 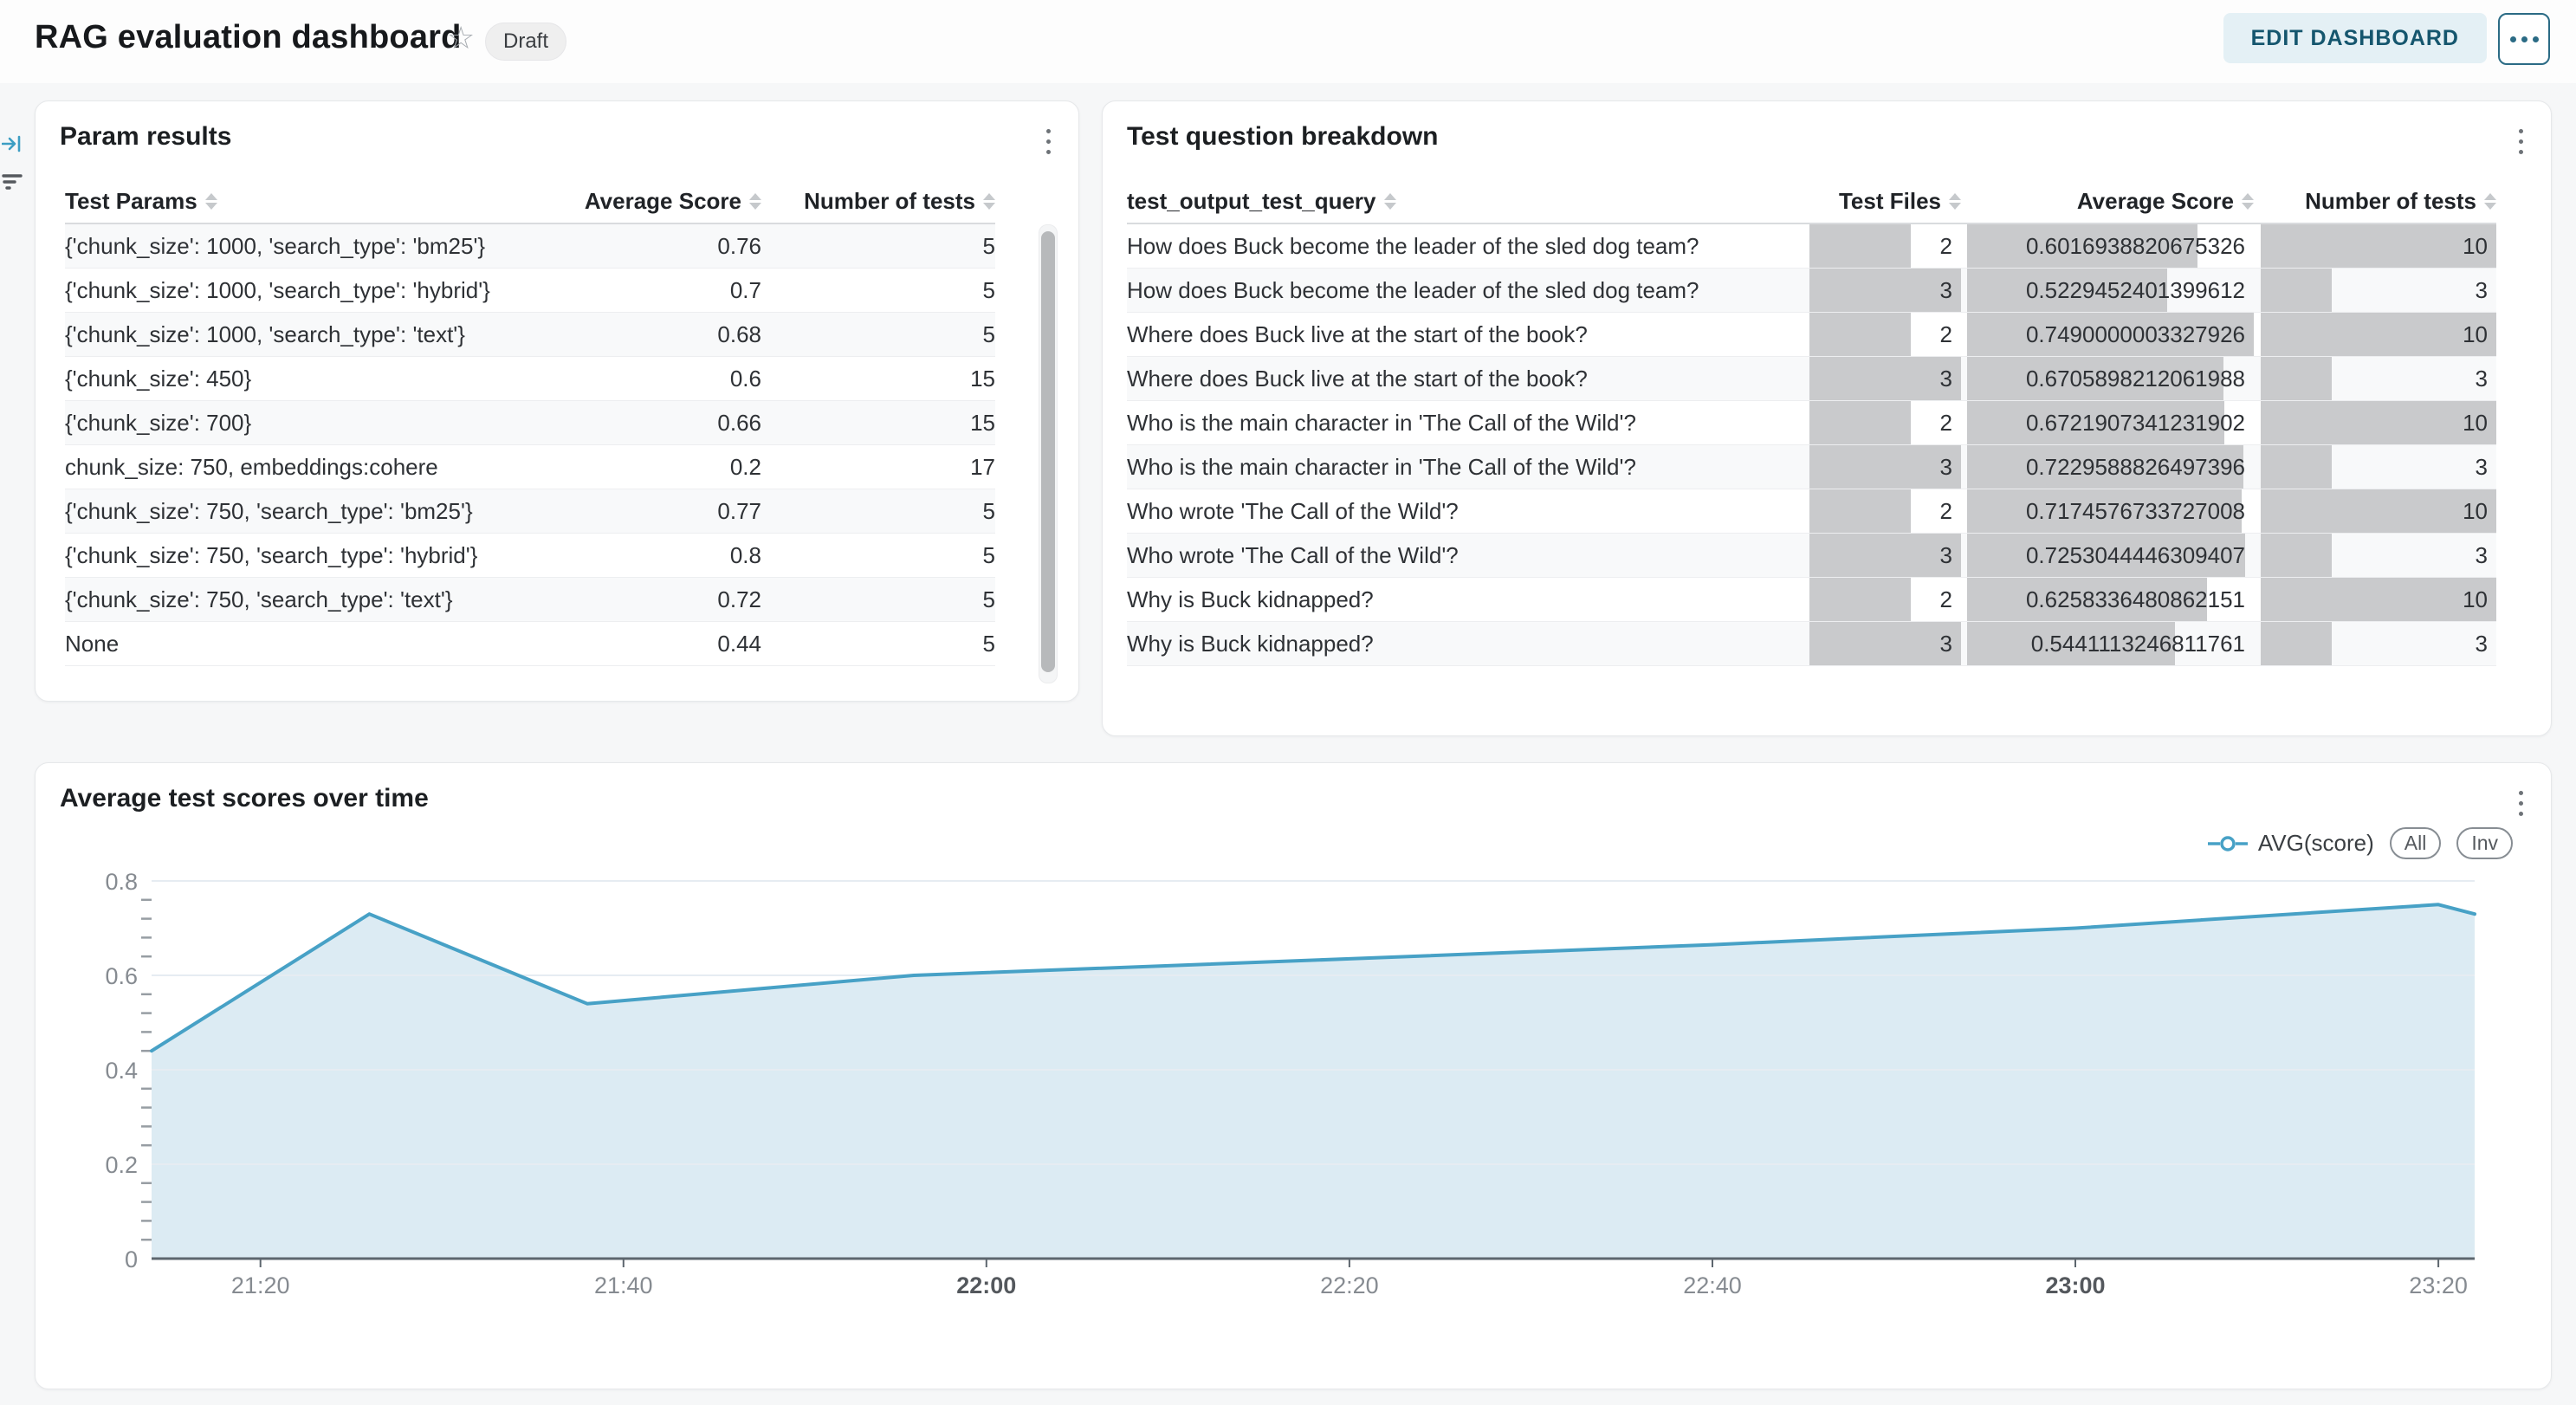 I want to click on svg-text: 0.8, so click(x=122, y=882).